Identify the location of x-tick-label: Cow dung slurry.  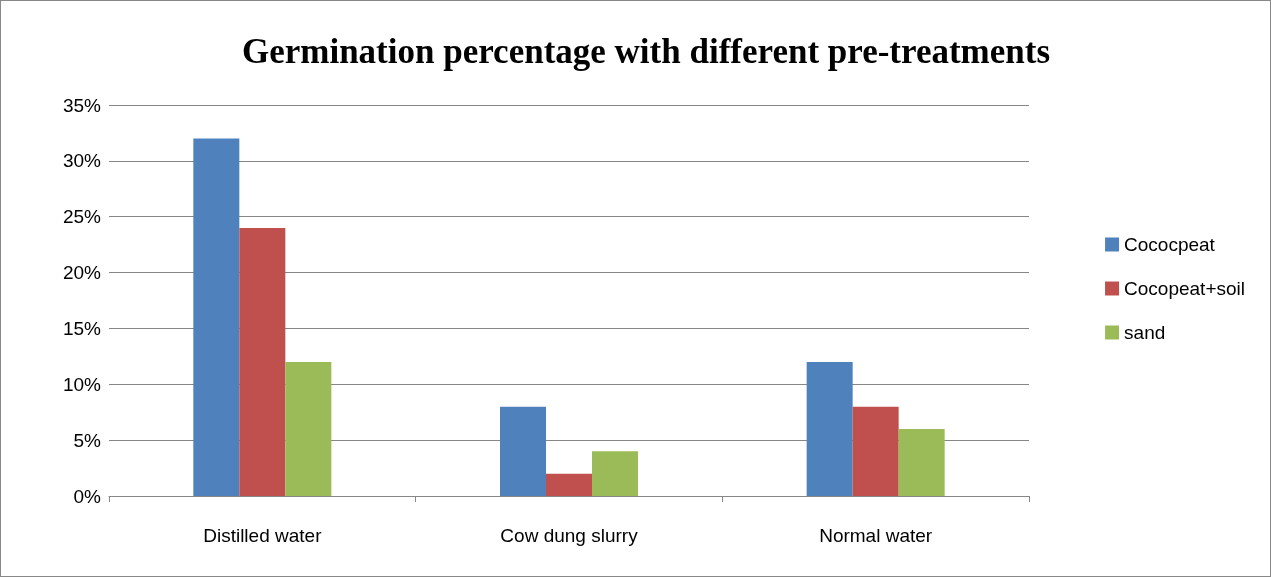
(569, 535).